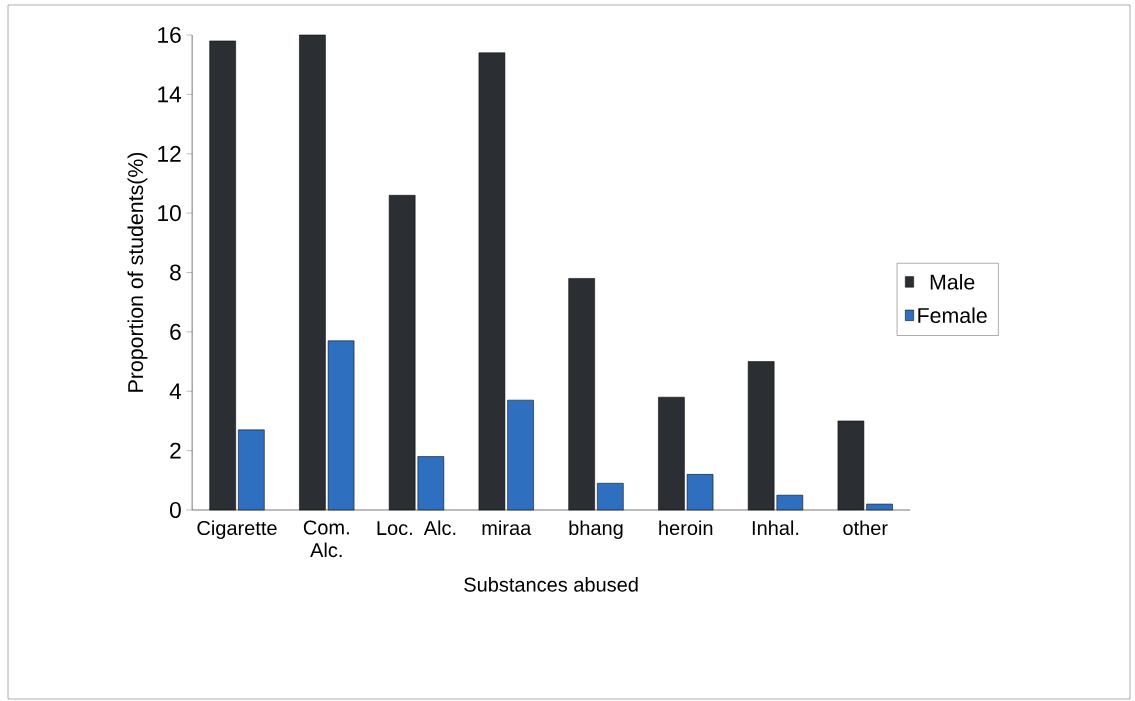 The image size is (1135, 701). I want to click on legend-label: Female, so click(952, 315).